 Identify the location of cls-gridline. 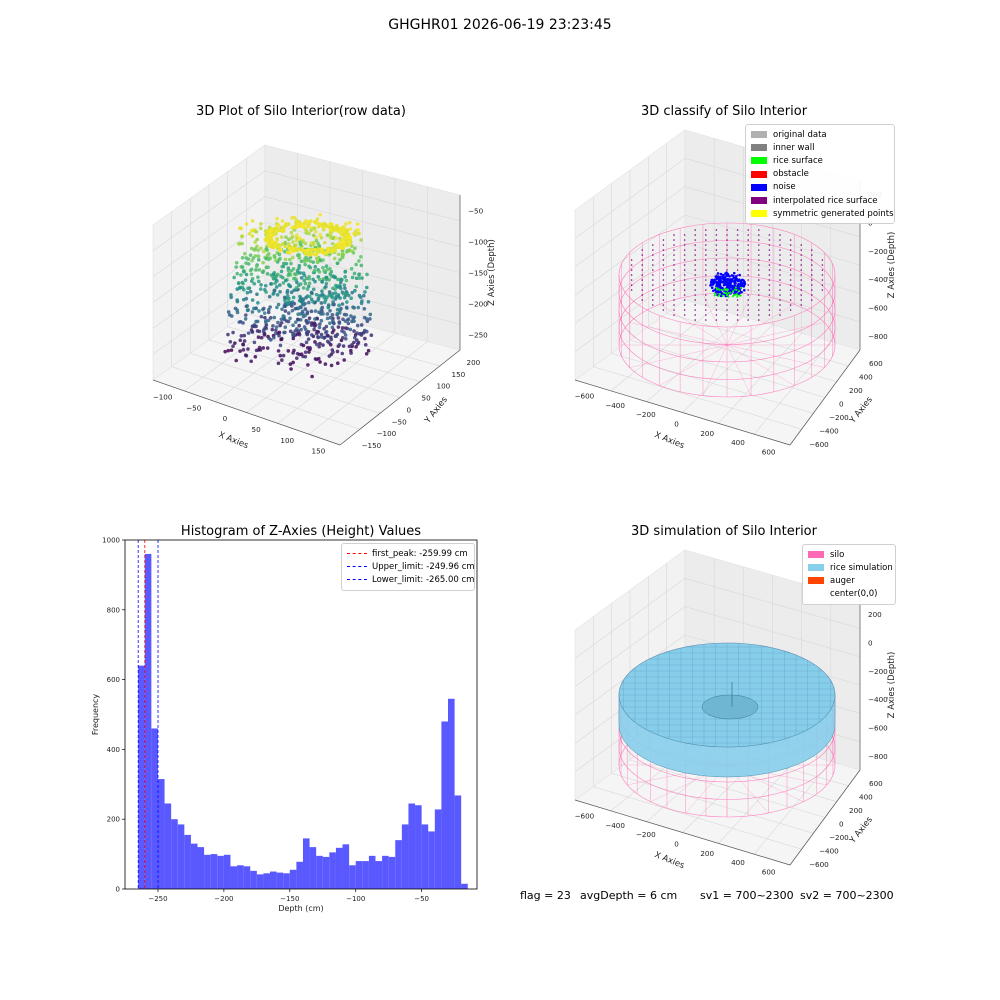
(662, 350).